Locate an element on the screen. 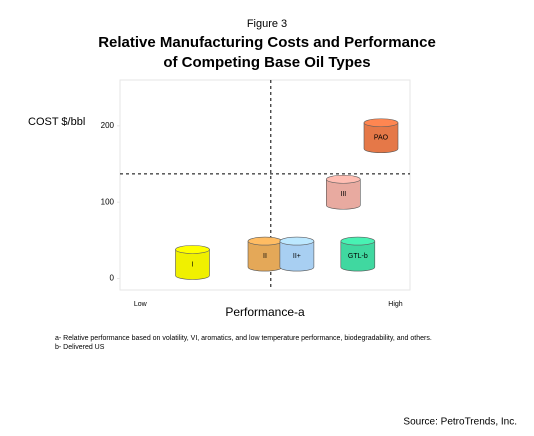  point-label: GTL-b is located at coordinates (358, 256).